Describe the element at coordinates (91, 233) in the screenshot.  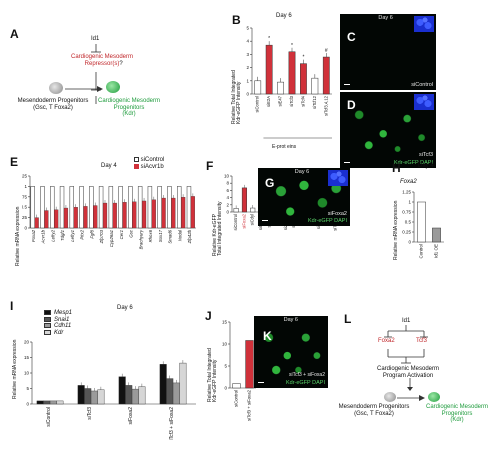
I see `chart-e-gene-label: Fgf8` at that location.